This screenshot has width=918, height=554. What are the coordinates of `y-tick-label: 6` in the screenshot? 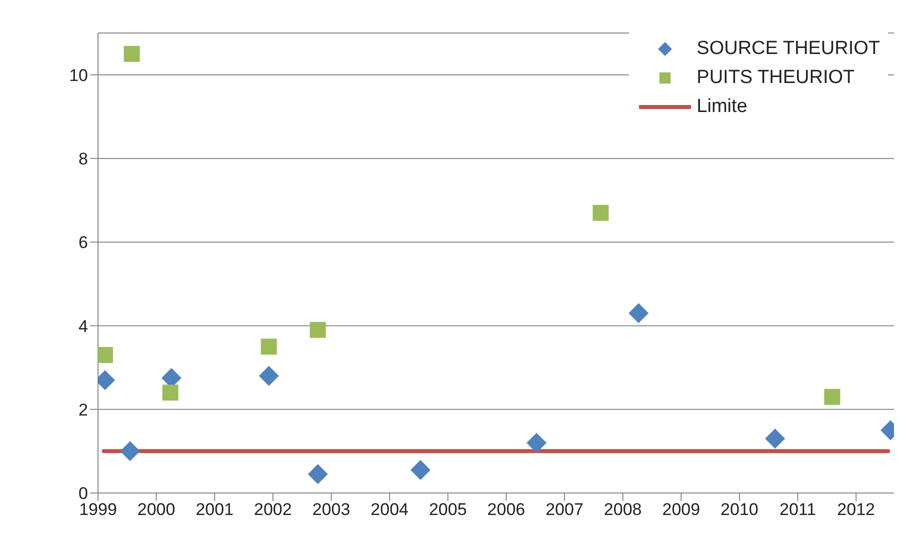 It's located at (83, 242).